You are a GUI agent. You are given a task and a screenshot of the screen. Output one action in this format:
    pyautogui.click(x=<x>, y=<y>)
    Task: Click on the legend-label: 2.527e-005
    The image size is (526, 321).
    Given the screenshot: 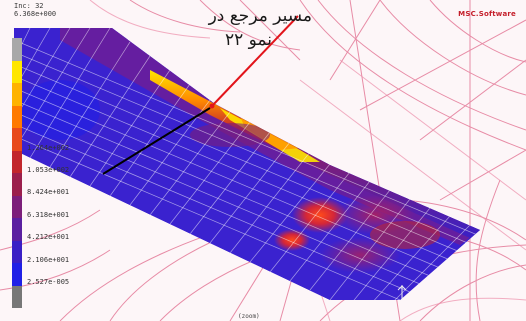 What is the action you would take?
    pyautogui.click(x=48, y=282)
    